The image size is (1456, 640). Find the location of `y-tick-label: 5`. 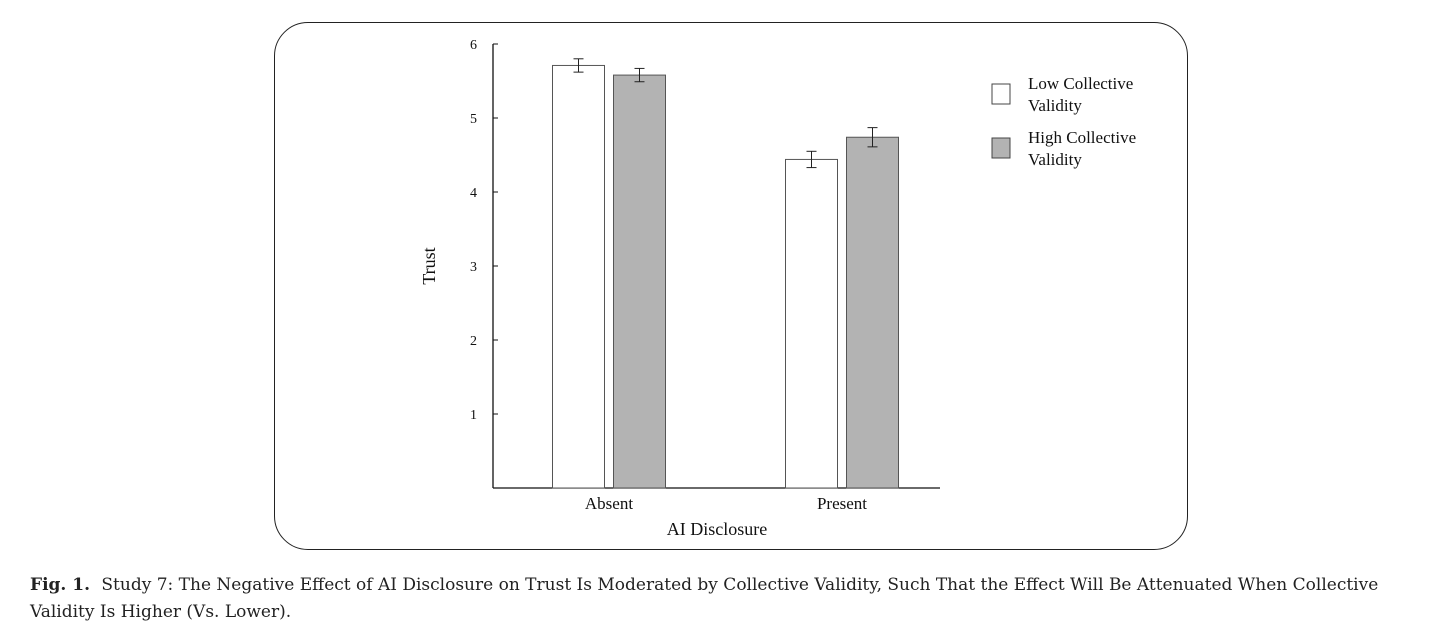

y-tick-label: 5 is located at coordinates (473, 119).